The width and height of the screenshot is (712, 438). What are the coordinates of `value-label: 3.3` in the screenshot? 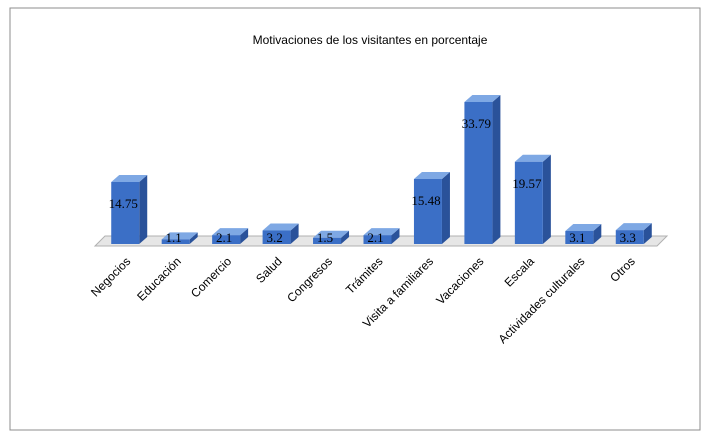 It's located at (628, 237).